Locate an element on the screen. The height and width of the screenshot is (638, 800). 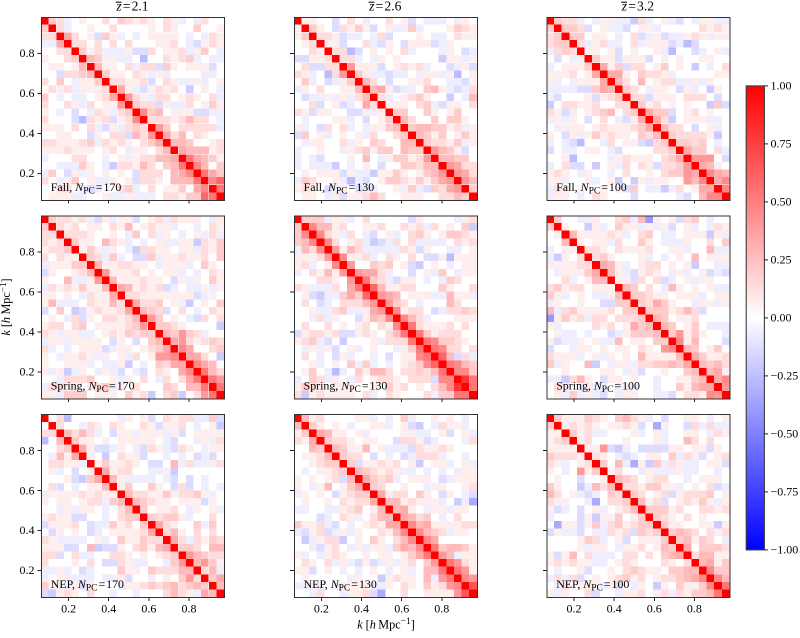
svg-text: Fall, NPC = 170 is located at coordinates (86, 188).